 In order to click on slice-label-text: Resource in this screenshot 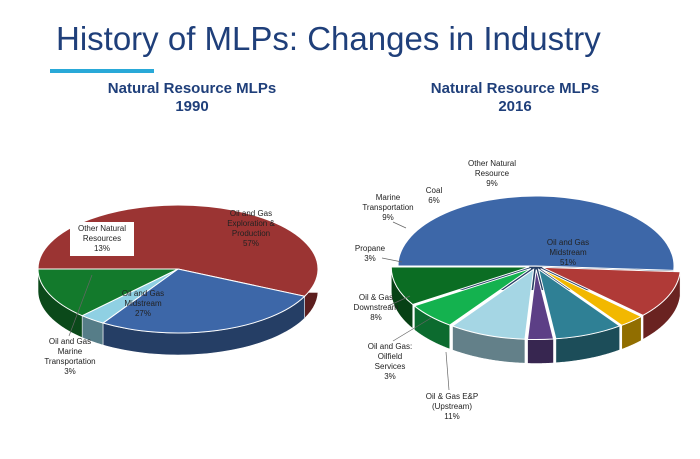, I will do `click(492, 173)`.